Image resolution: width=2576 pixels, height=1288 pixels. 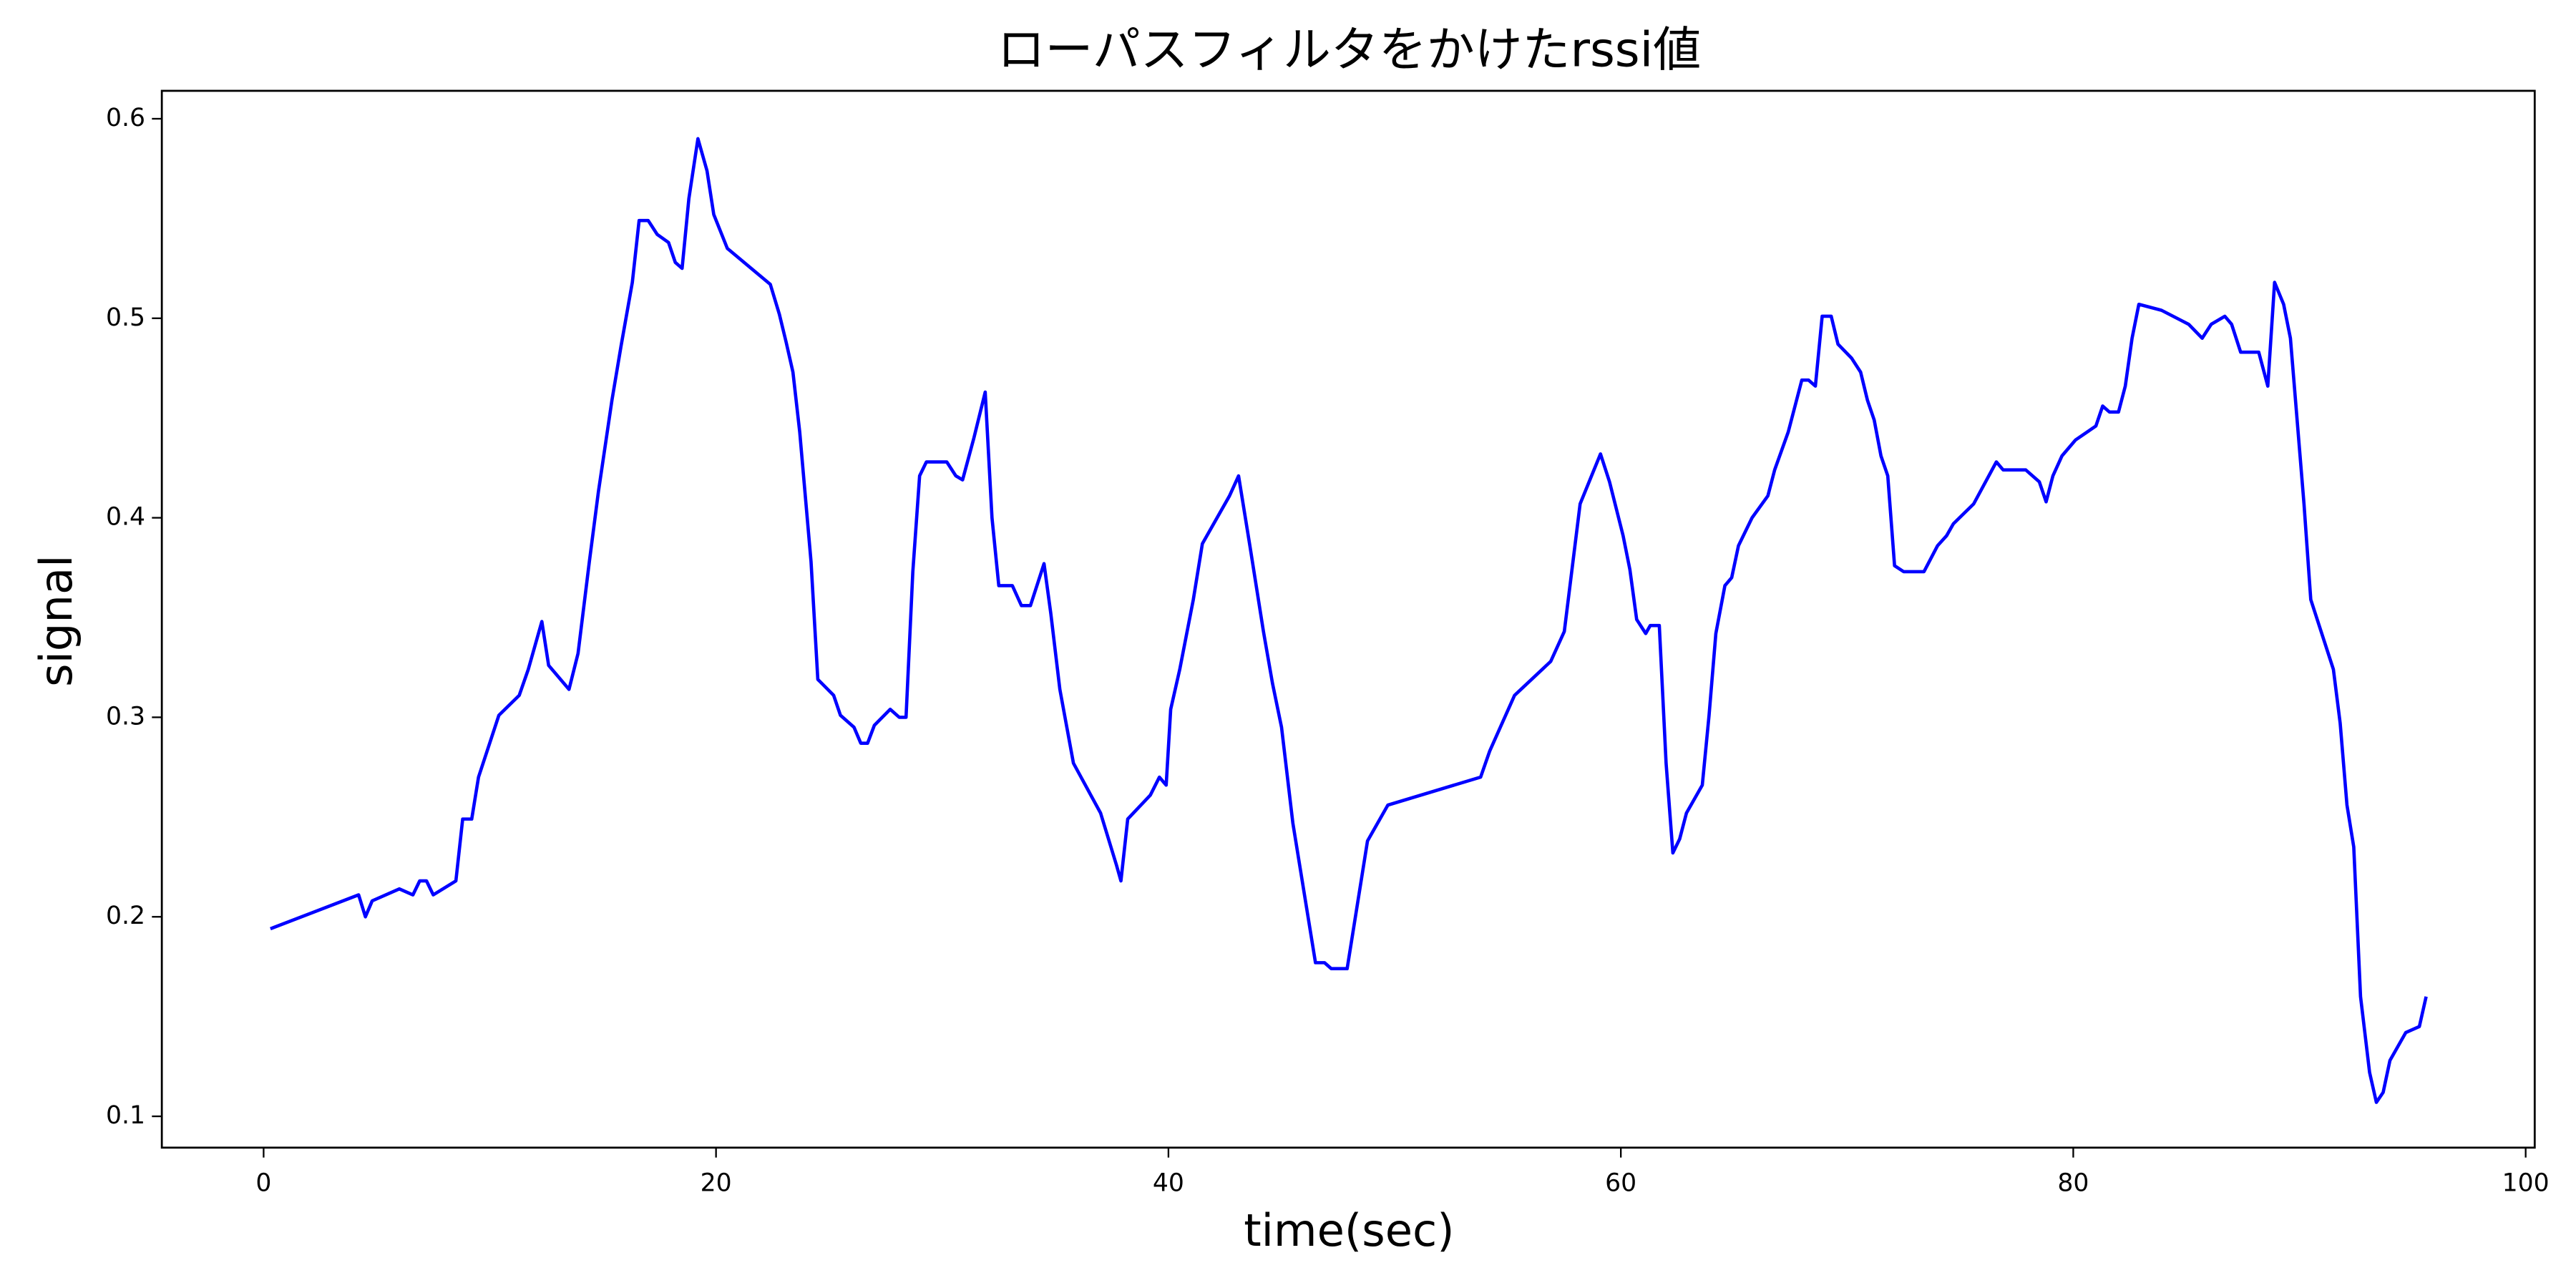 I want to click on x-tick-label: 0, so click(x=263, y=1183).